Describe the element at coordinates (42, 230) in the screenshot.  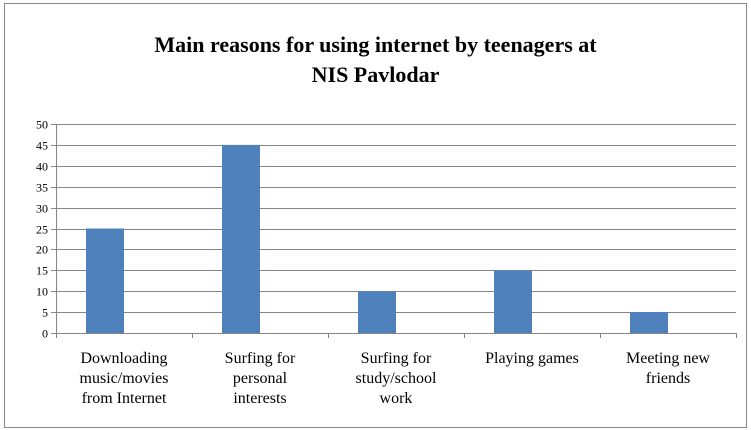
I see `y-tick-label: 25` at that location.